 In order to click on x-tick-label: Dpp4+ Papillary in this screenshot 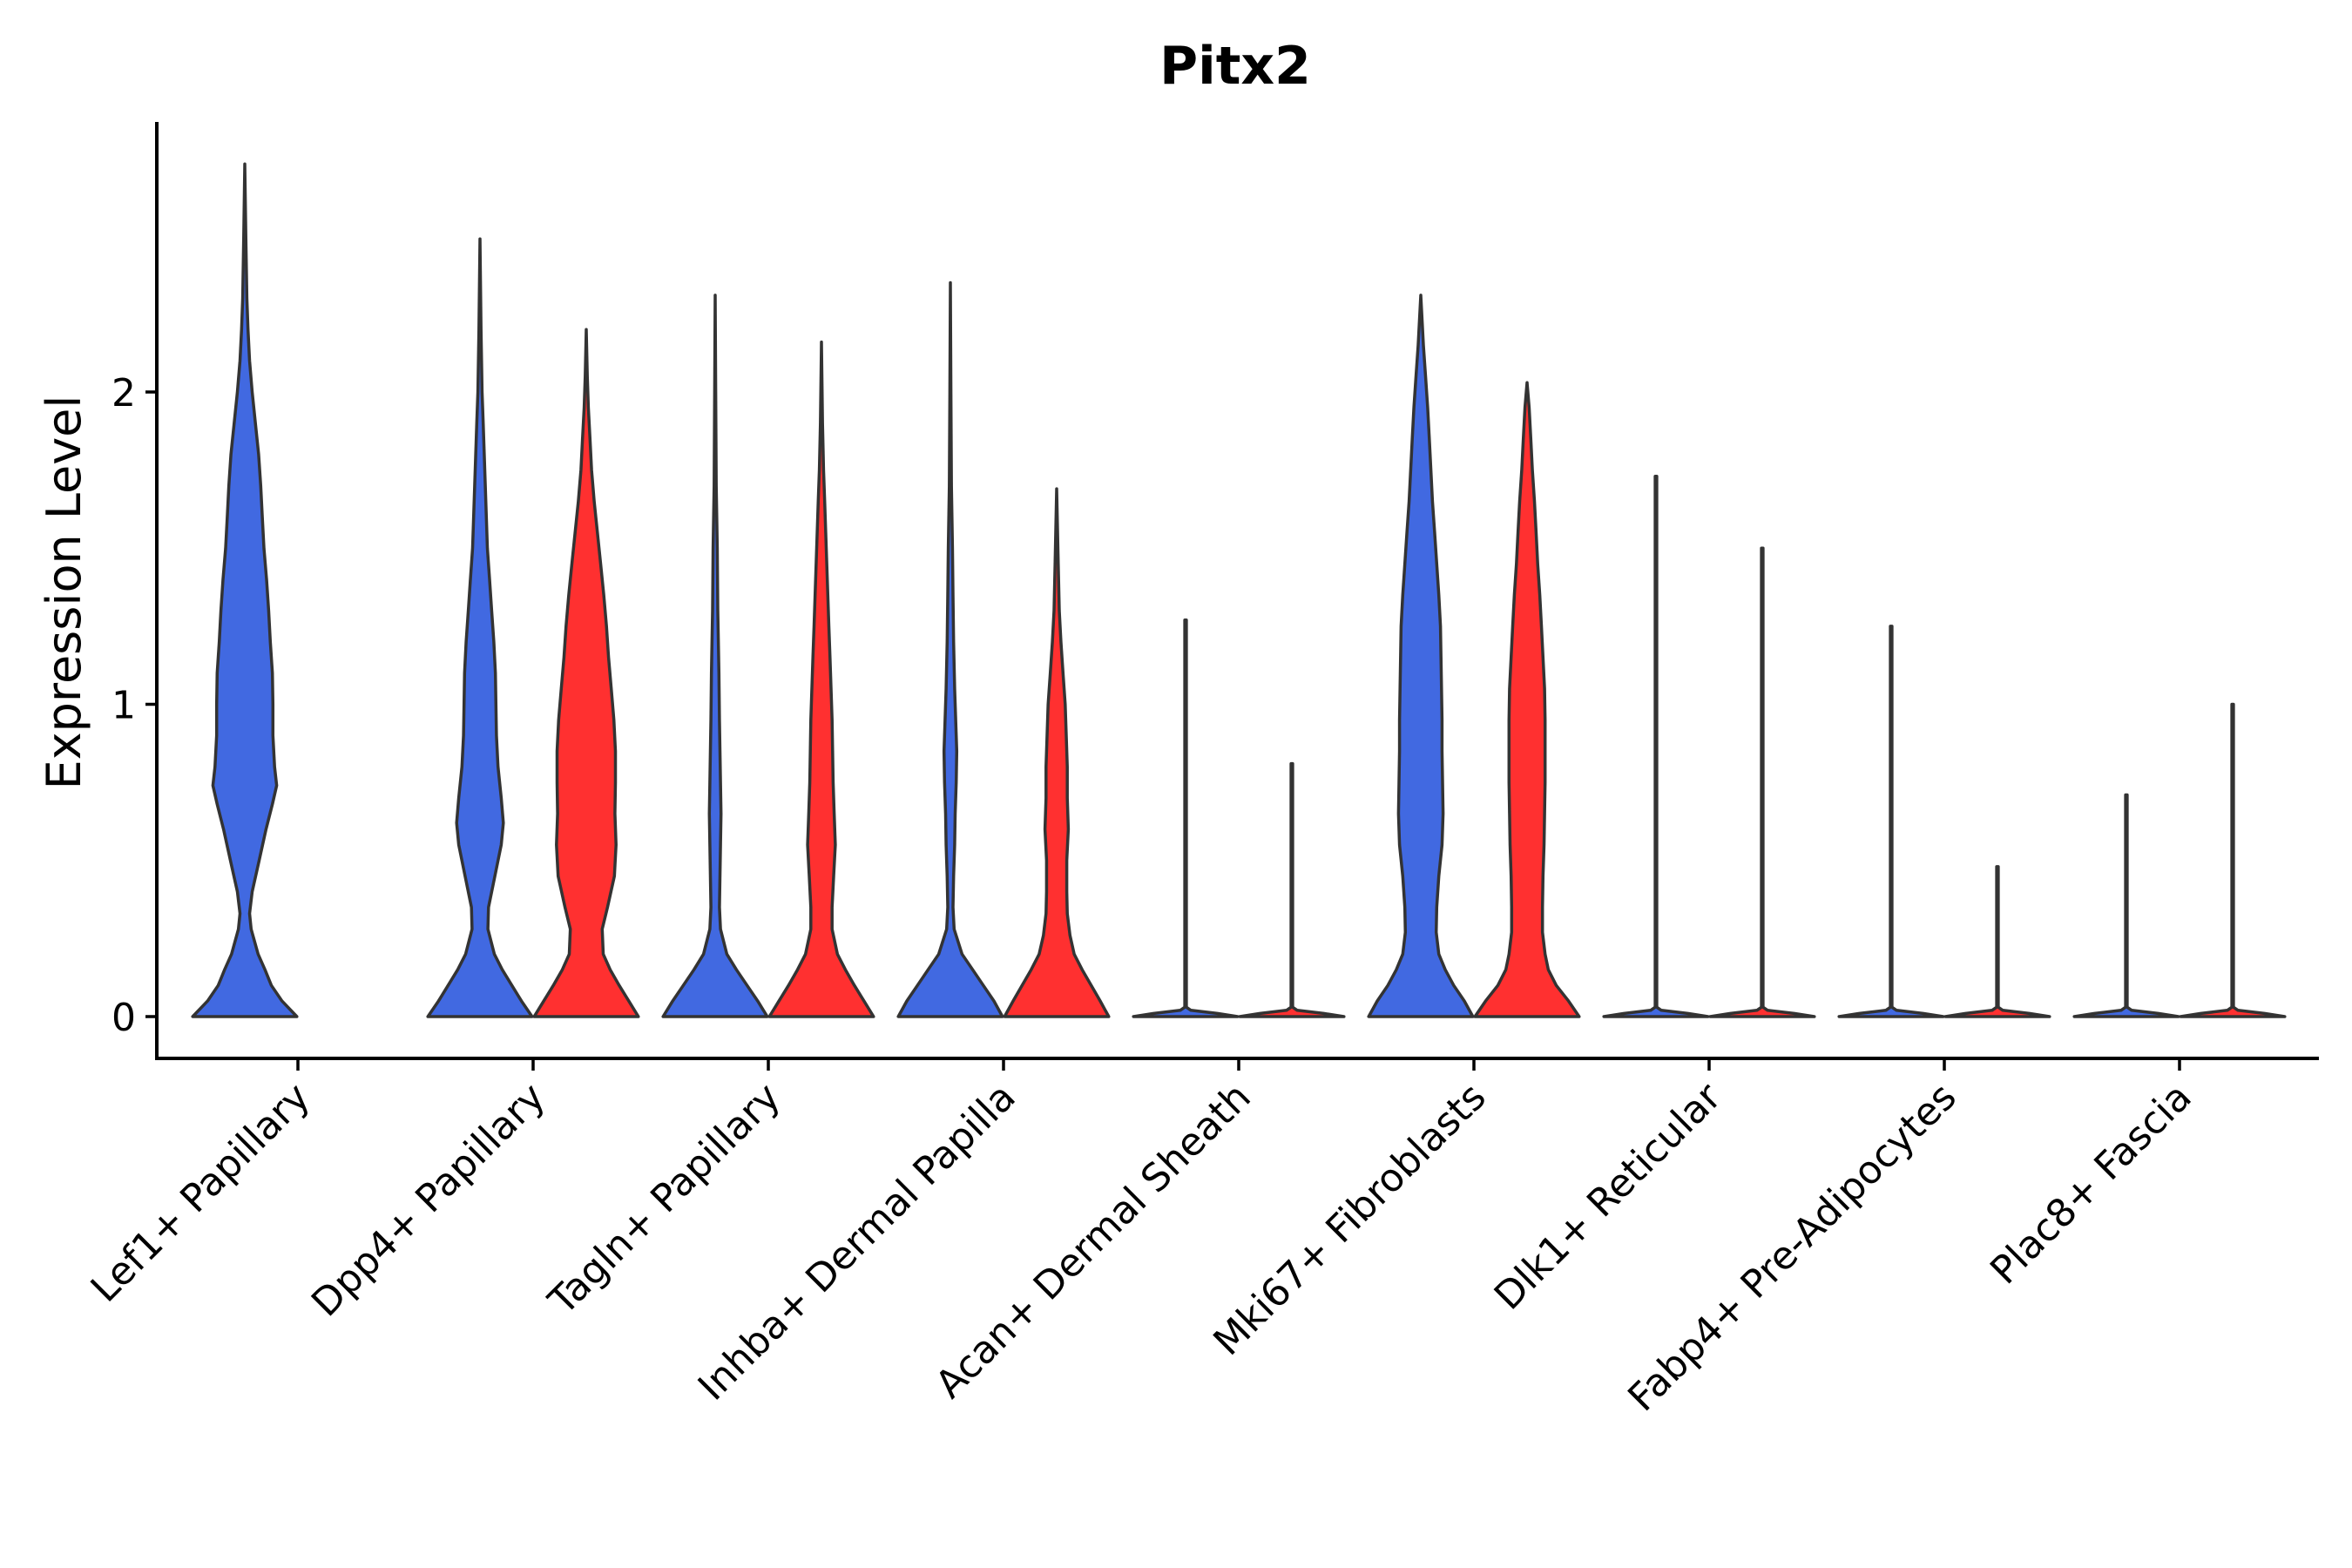, I will do `click(428, 1201)`.